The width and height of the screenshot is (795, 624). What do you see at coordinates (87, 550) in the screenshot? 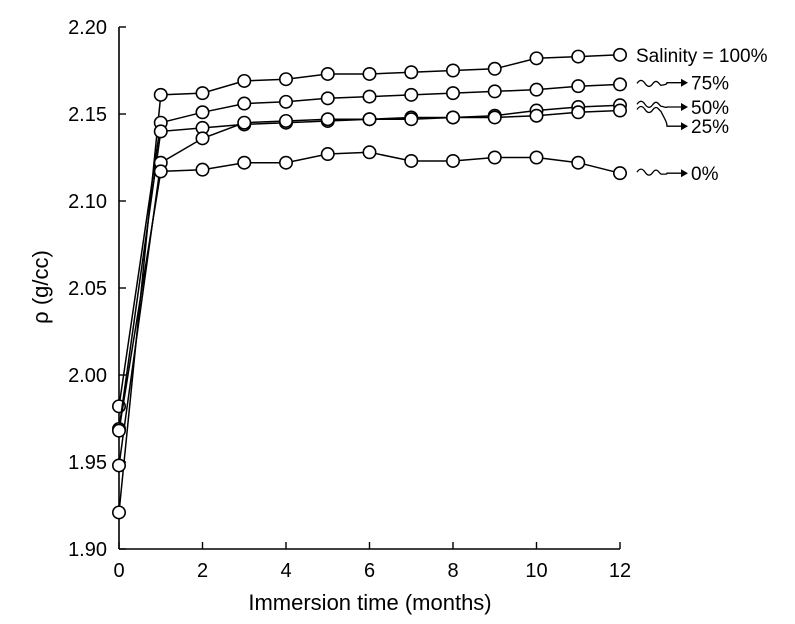
I see `y-tick-label: 1.90` at bounding box center [87, 550].